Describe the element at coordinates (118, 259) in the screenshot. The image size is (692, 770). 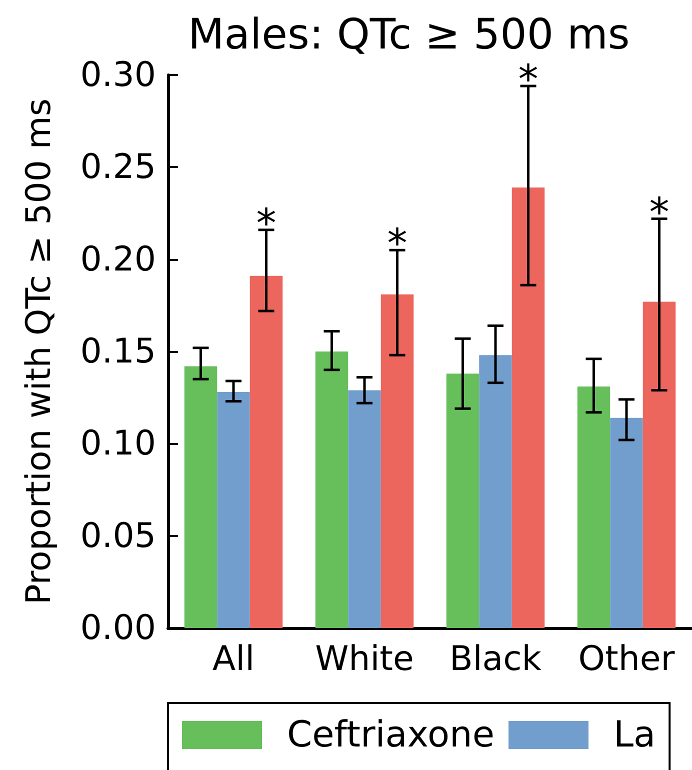
I see `y-tick-label: 0.20` at that location.